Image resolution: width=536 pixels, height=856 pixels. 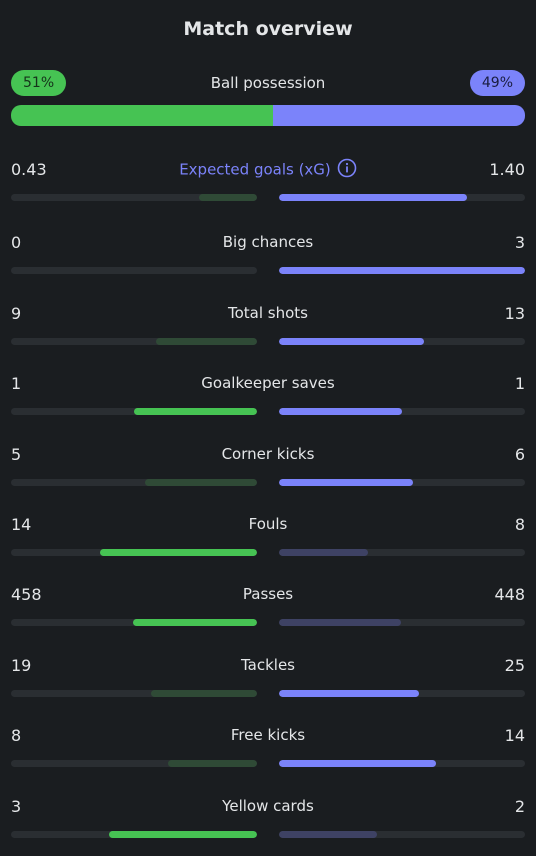 I want to click on home-possession-fill, so click(x=142, y=115).